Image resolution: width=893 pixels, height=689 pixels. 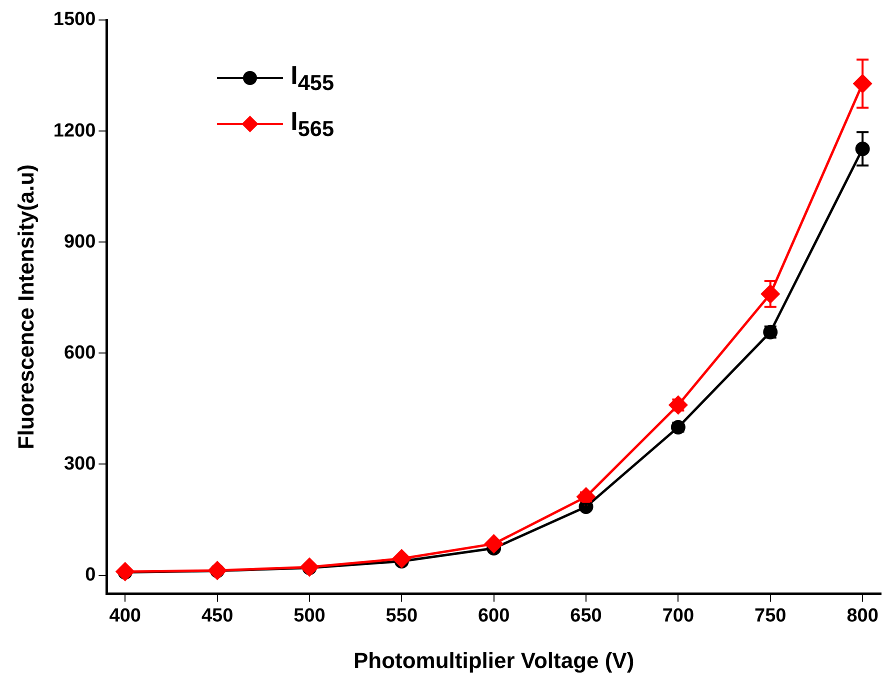 What do you see at coordinates (125, 615) in the screenshot?
I see `x-tick-label: 400` at bounding box center [125, 615].